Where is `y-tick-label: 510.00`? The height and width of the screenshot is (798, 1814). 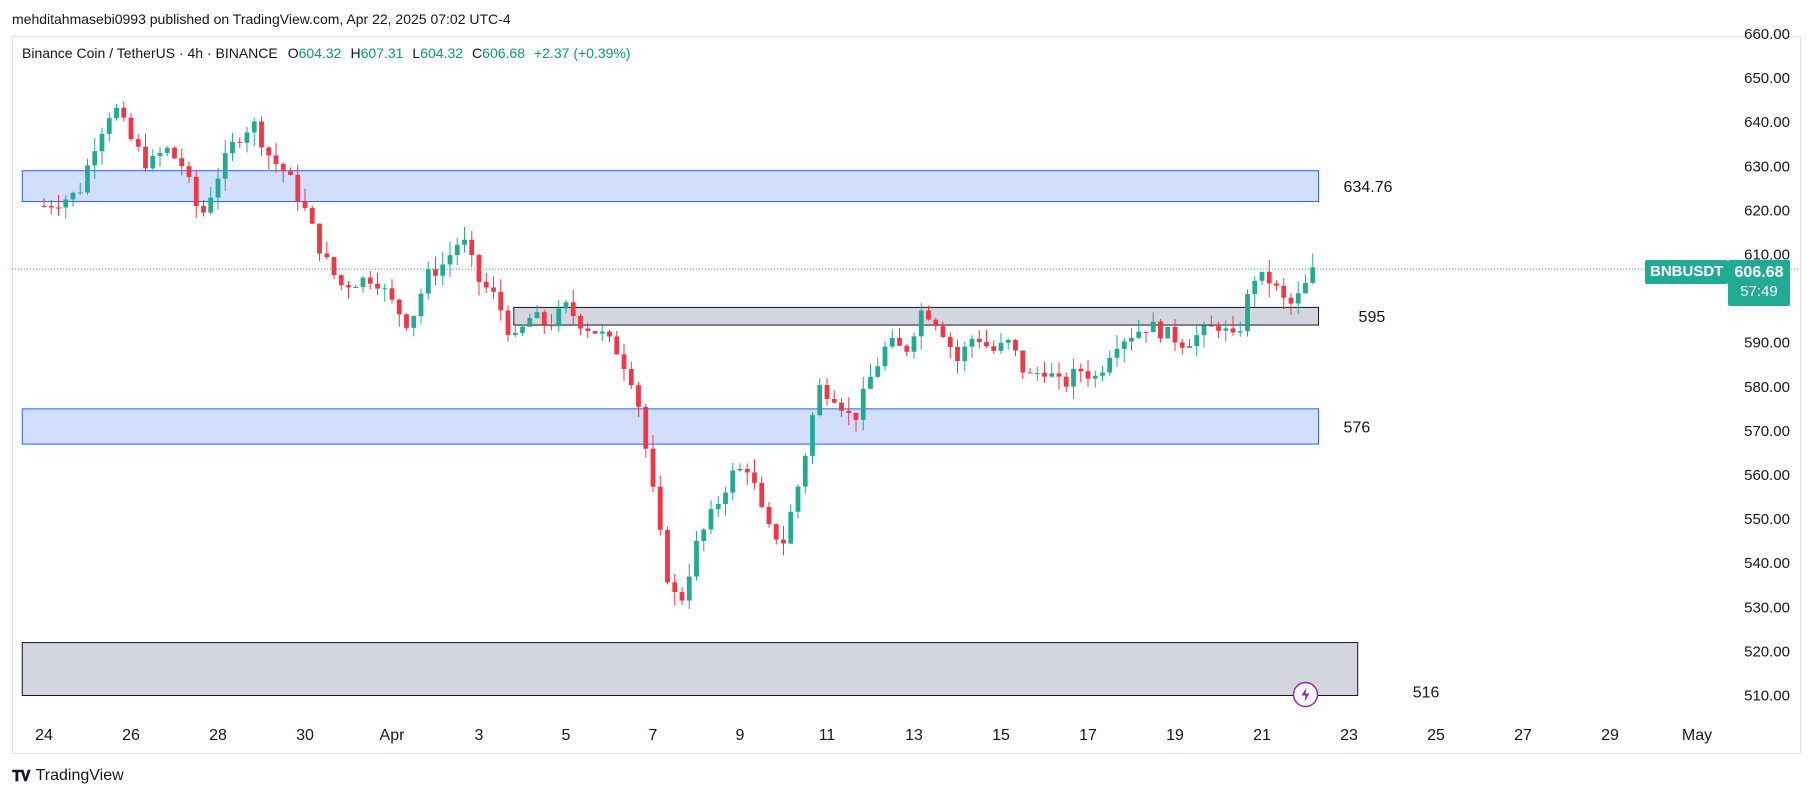
y-tick-label: 510.00 is located at coordinates (1767, 696).